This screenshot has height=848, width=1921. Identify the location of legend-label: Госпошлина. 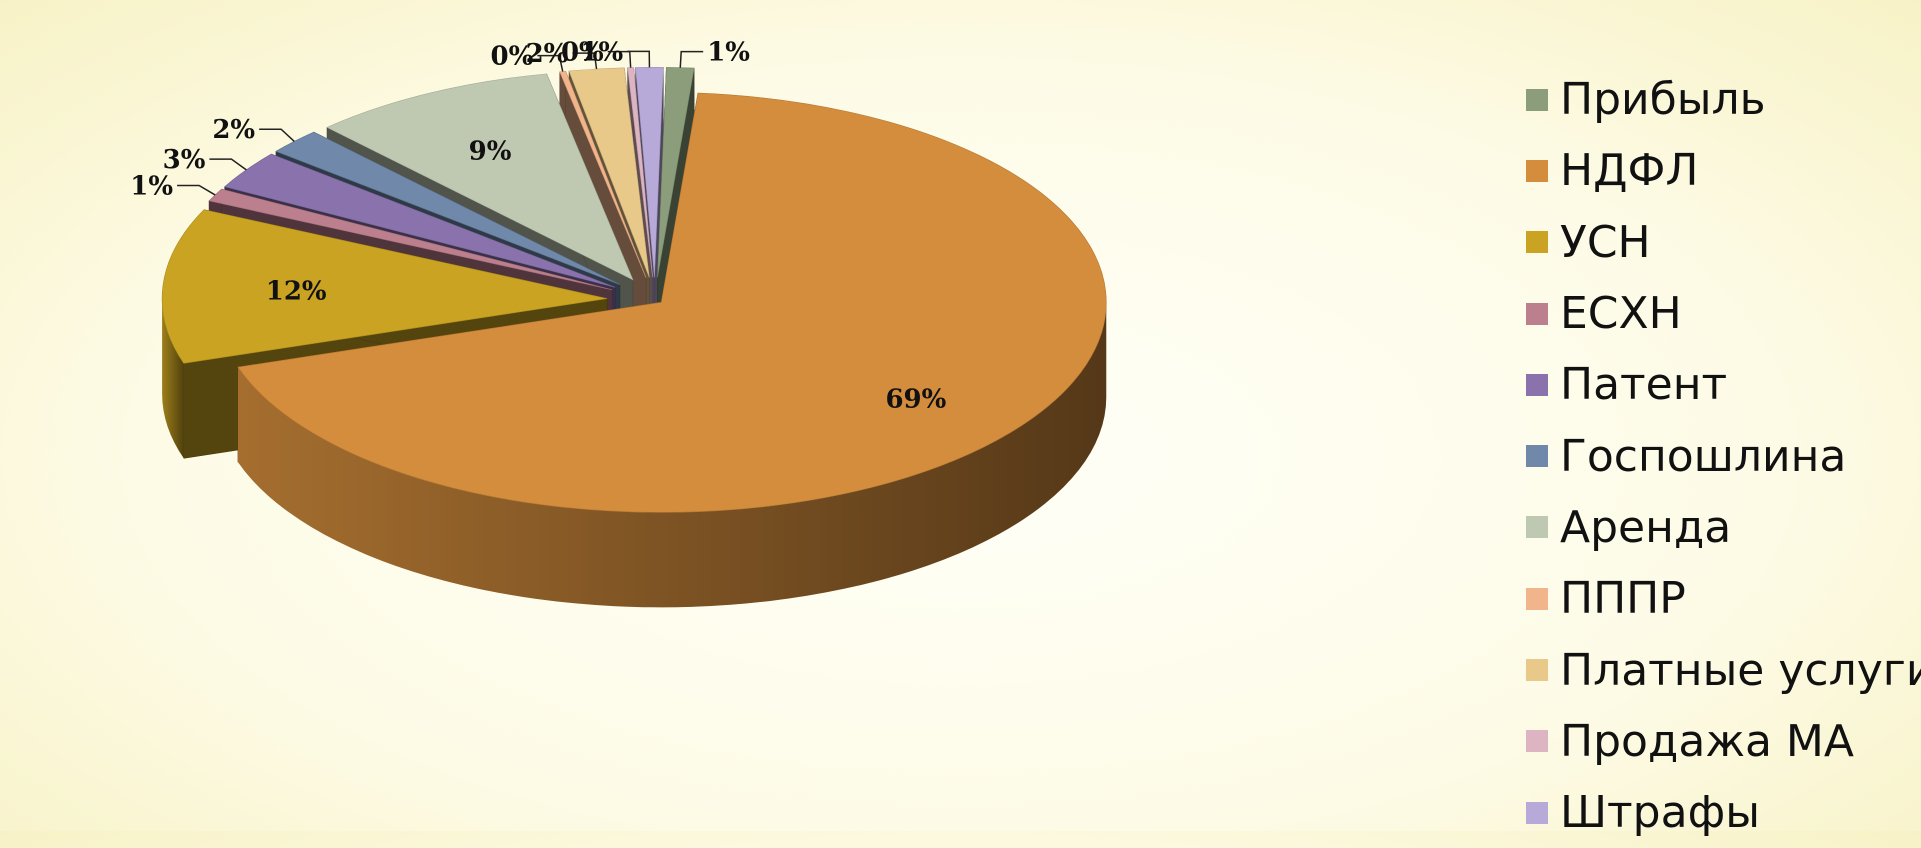
(1703, 456).